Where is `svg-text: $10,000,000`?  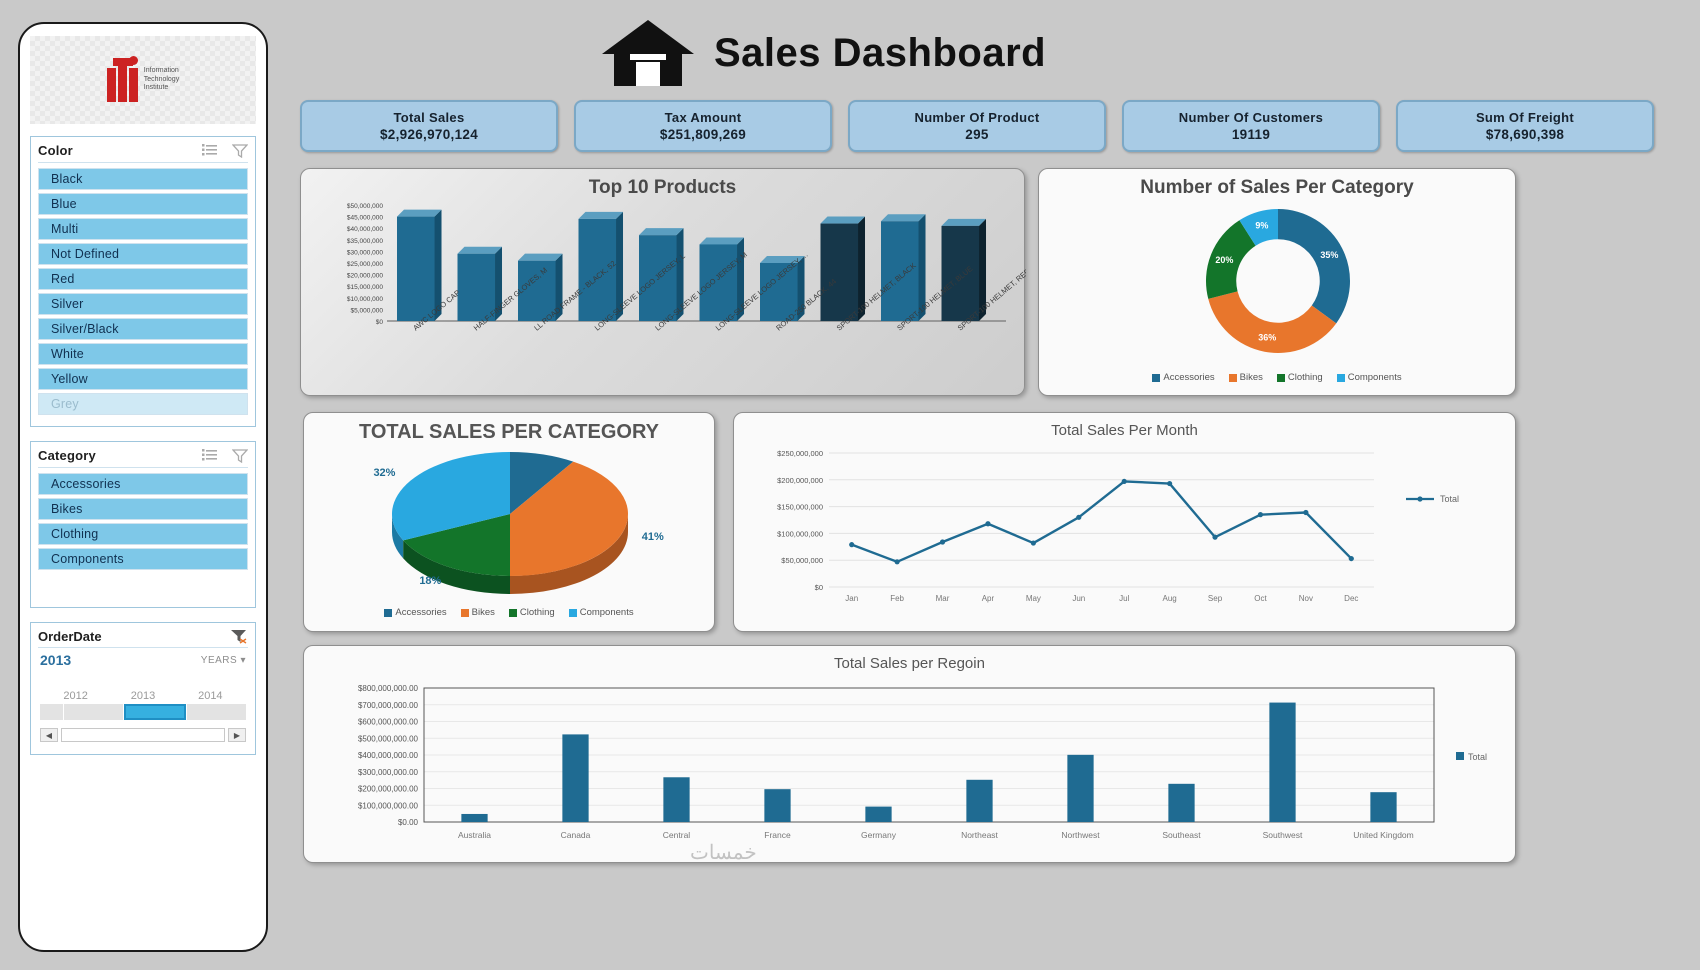
svg-text: $10,000,000 is located at coordinates (365, 299).